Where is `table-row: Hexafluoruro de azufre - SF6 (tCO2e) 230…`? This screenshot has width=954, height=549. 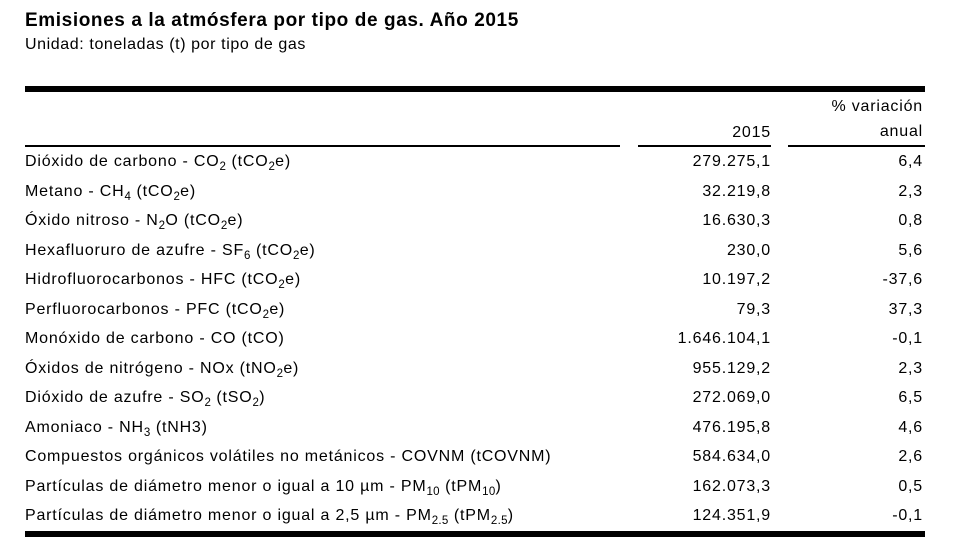 table-row: Hexafluoruro de azufre - SF6 (tCO2e) 230… is located at coordinates (475, 251).